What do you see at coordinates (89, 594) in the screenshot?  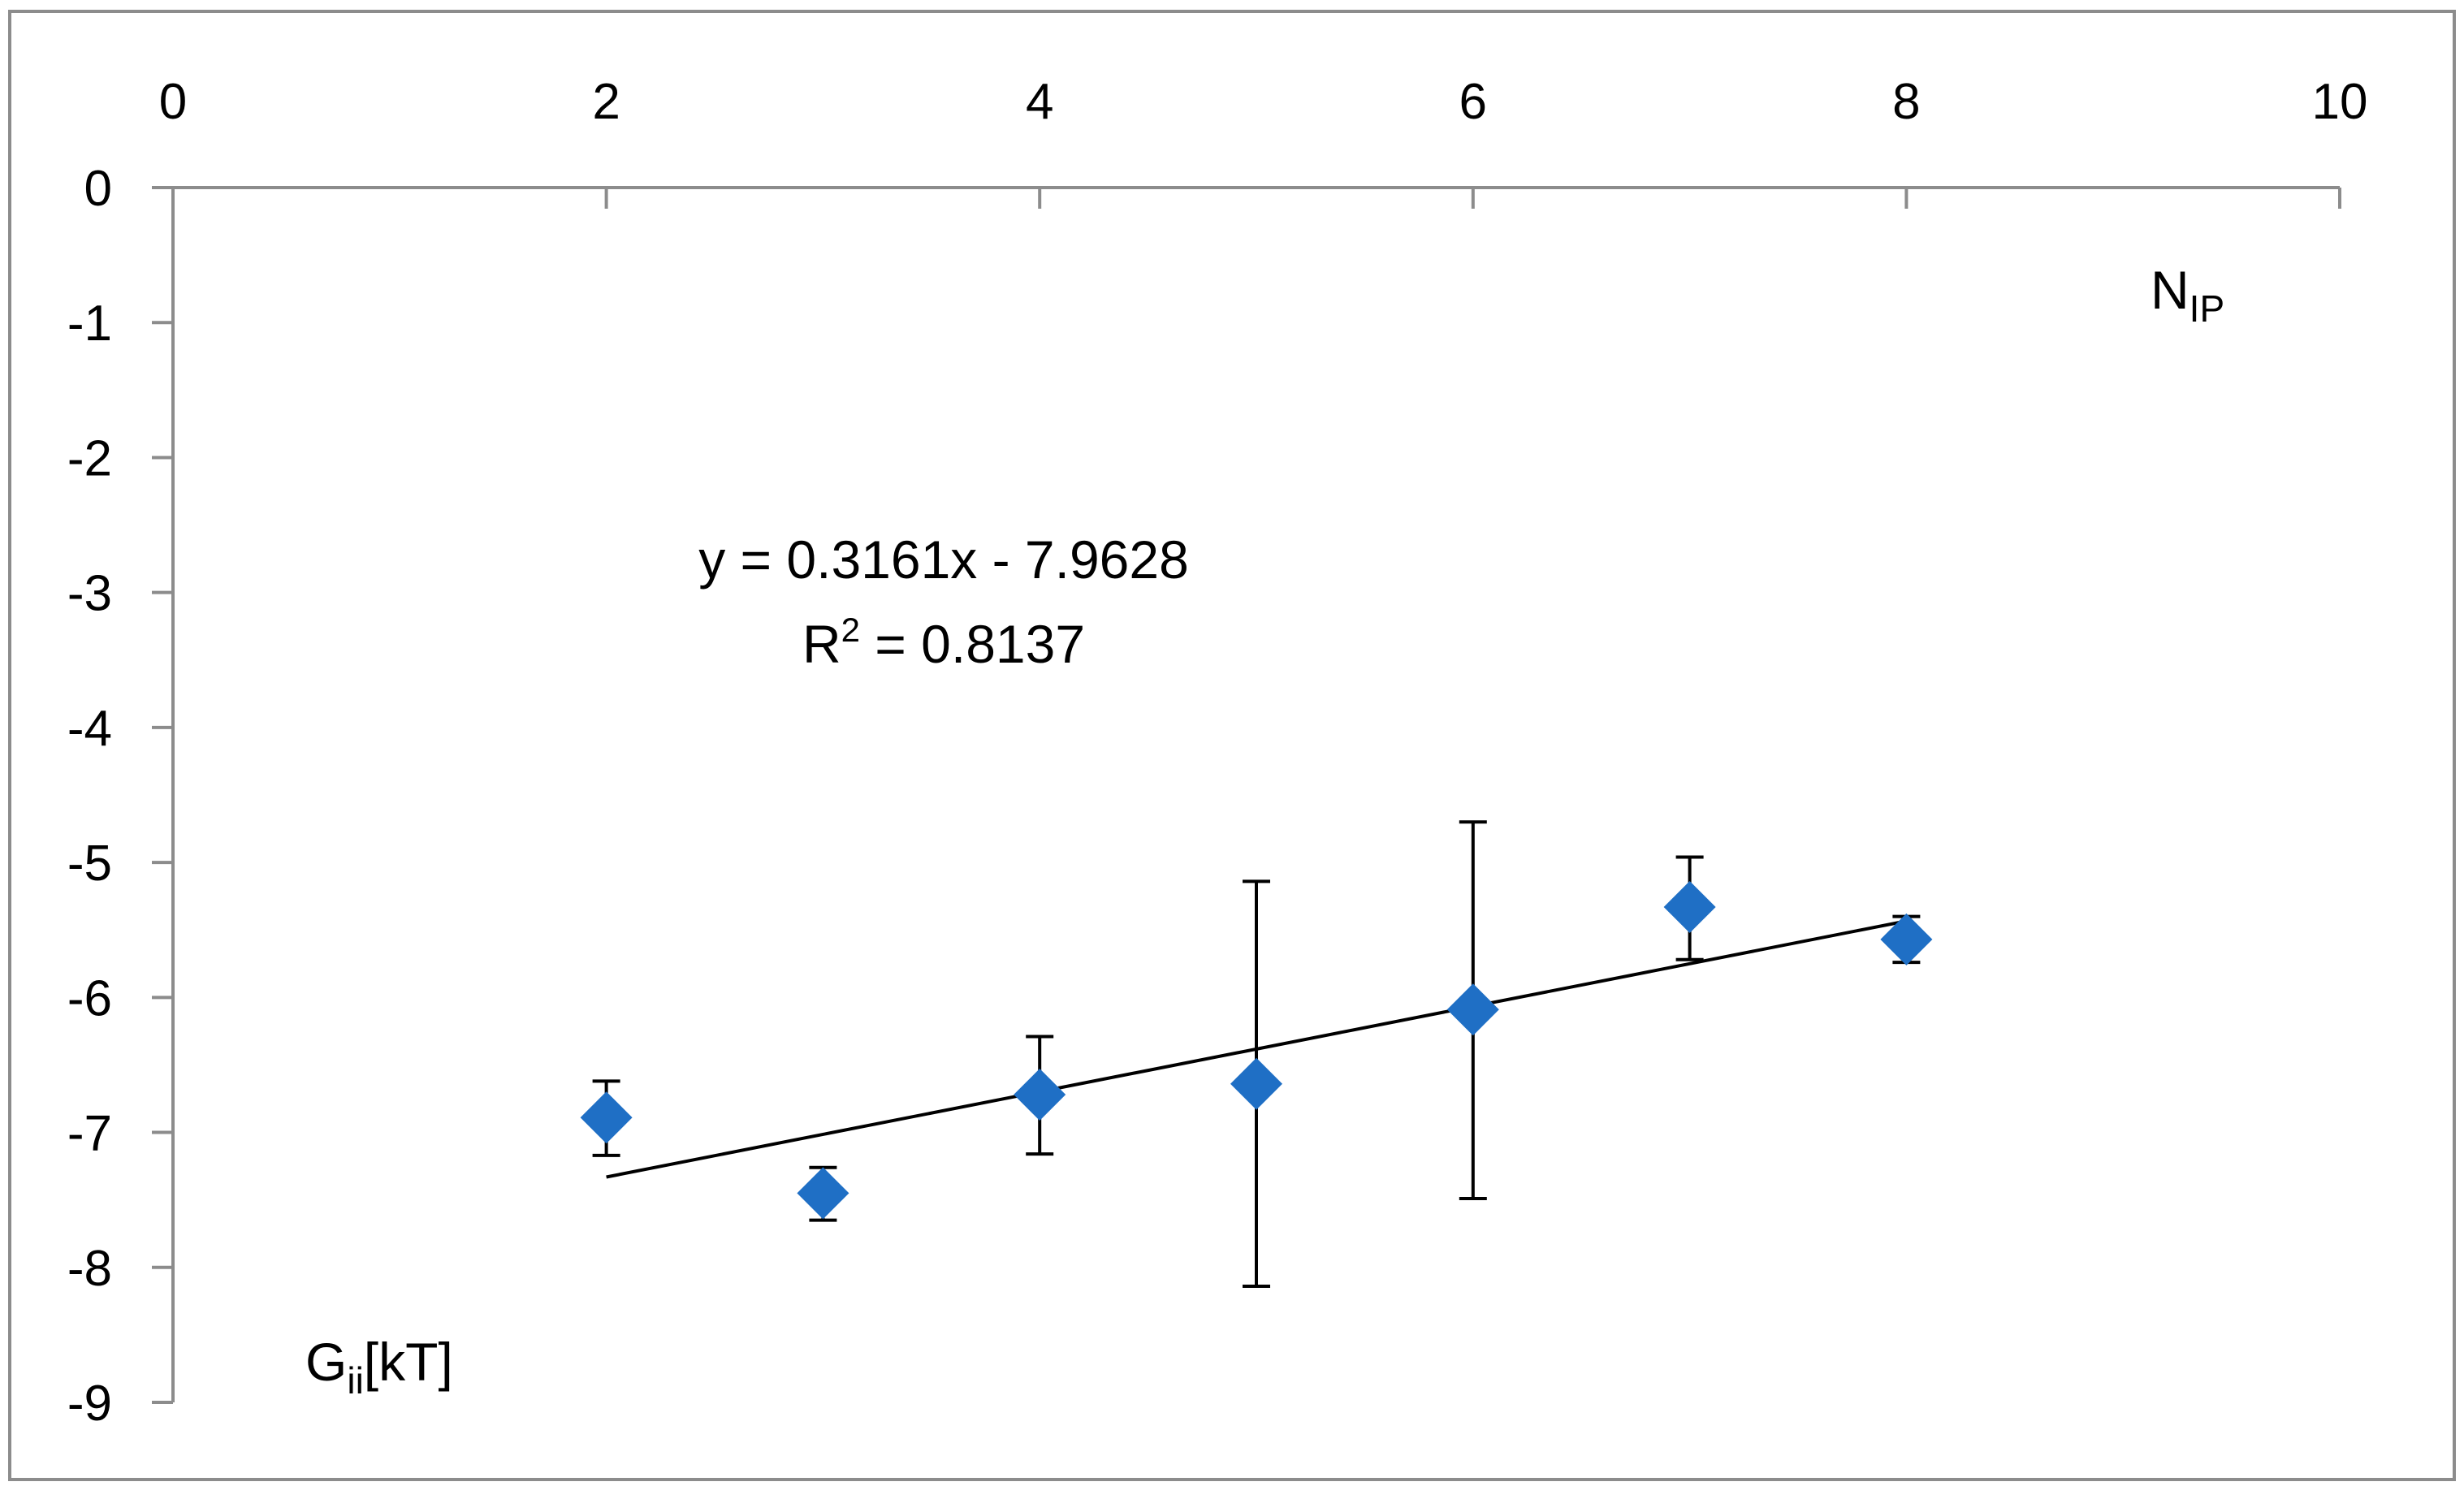 I see `y-tick-label: -3` at bounding box center [89, 594].